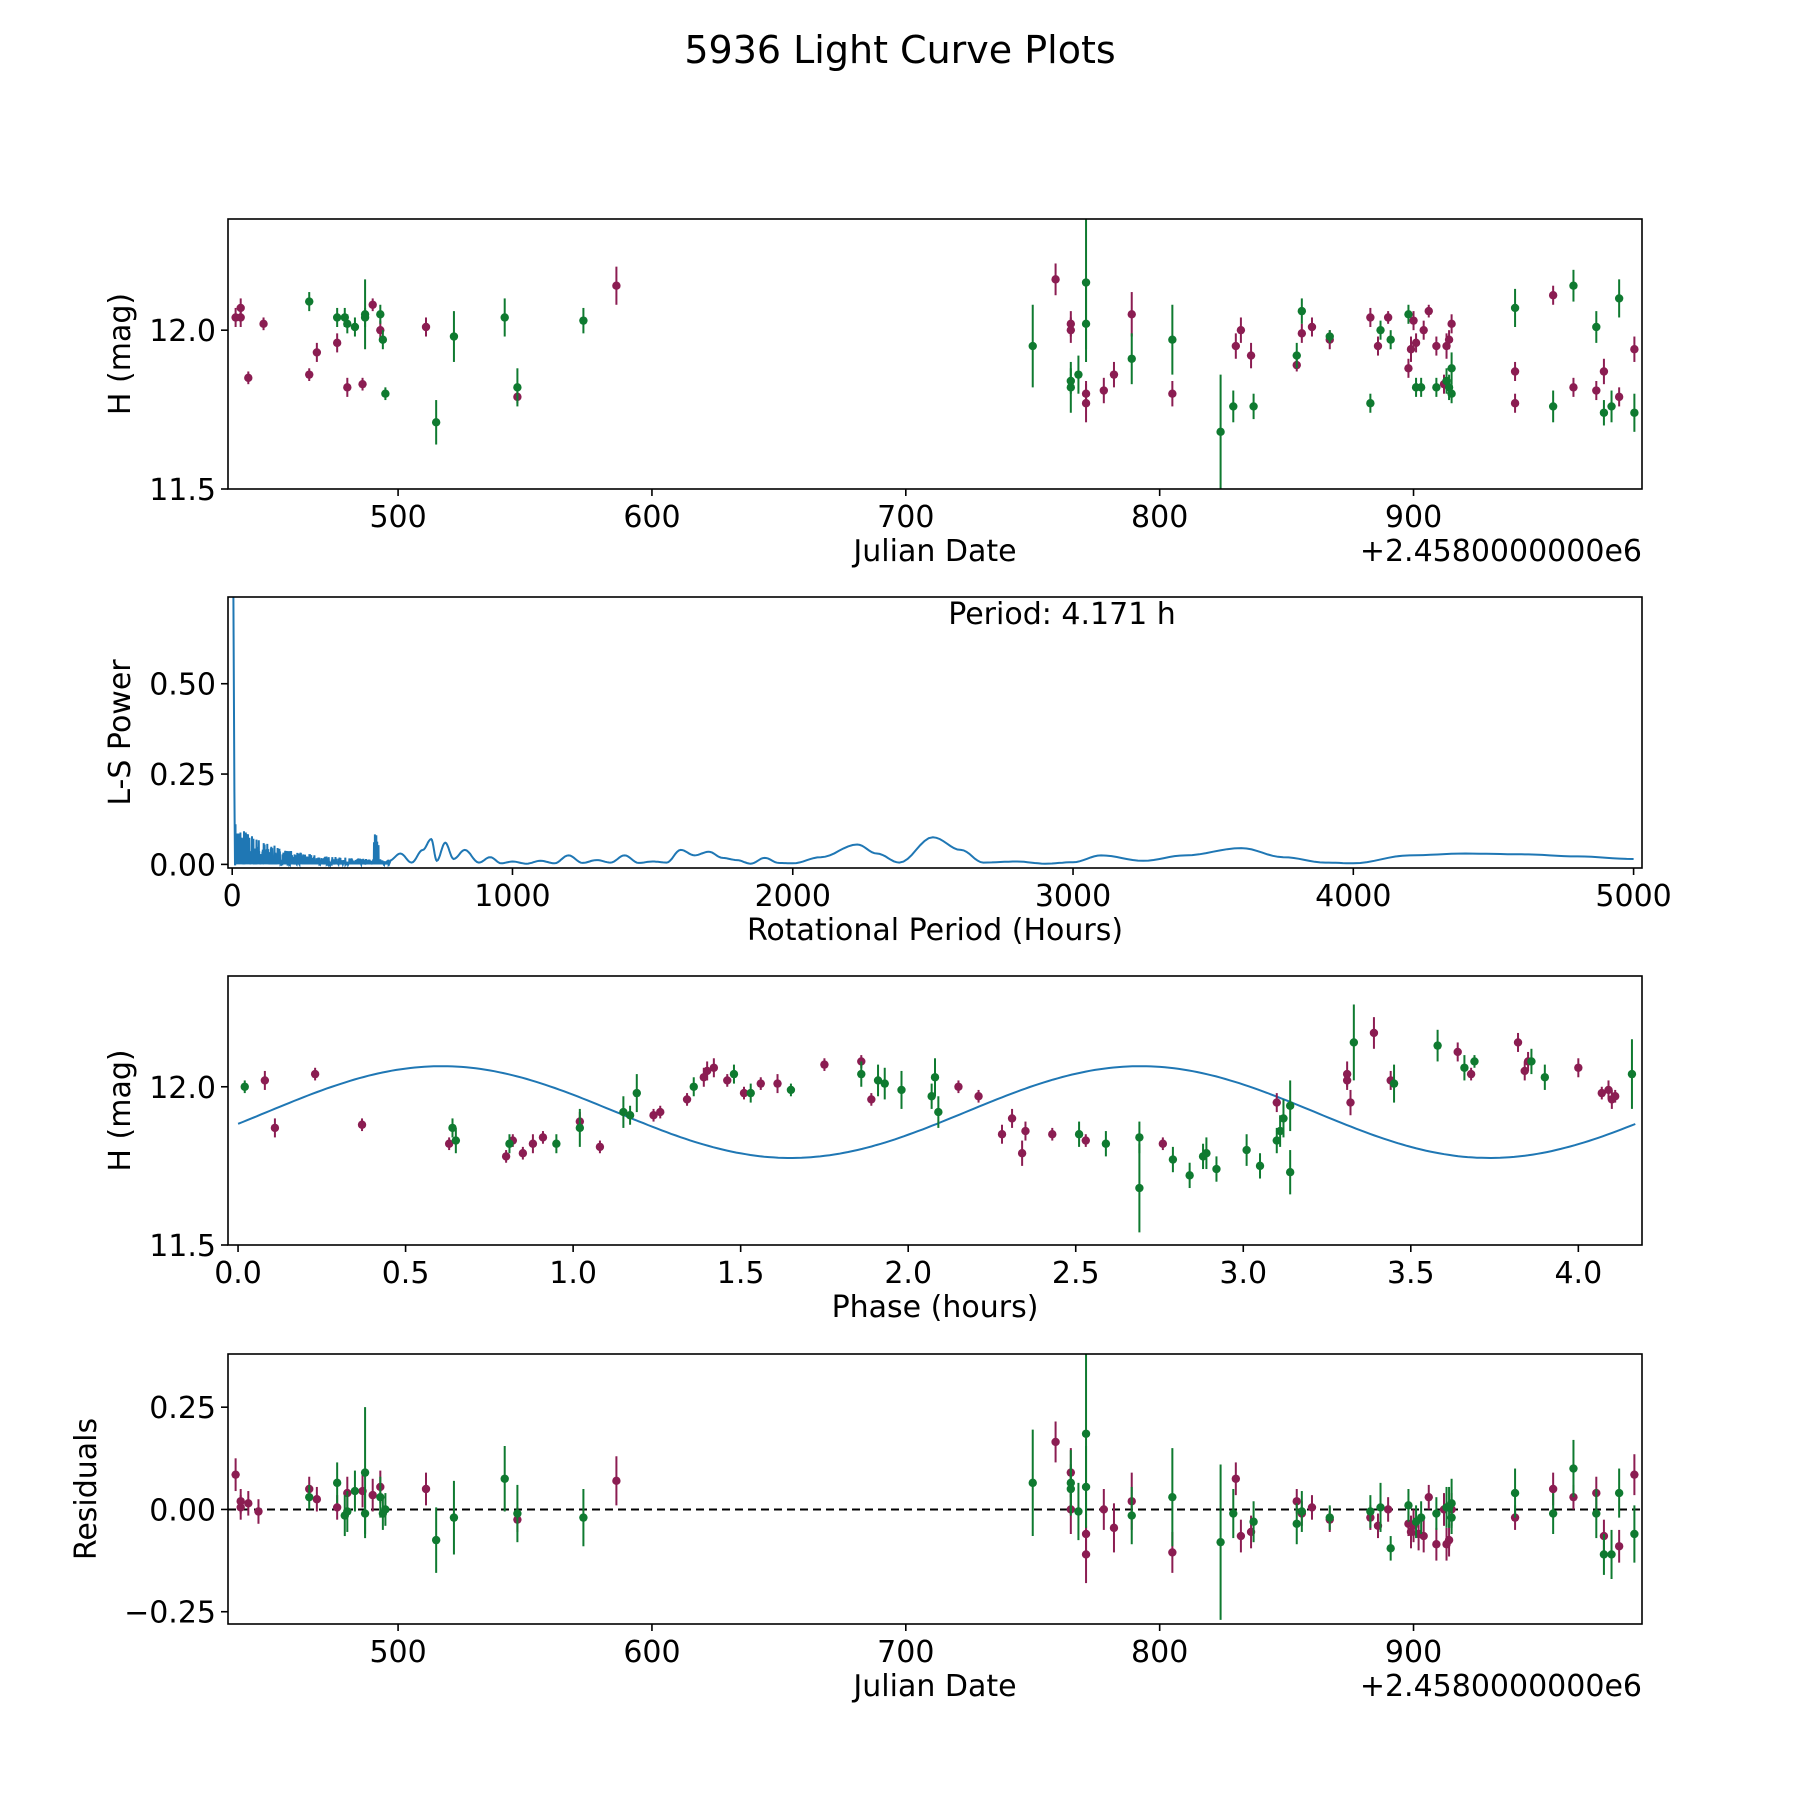 The image size is (1800, 1800). I want to click on figure-title: 5936 Light Curve Plots, so click(900, 50).